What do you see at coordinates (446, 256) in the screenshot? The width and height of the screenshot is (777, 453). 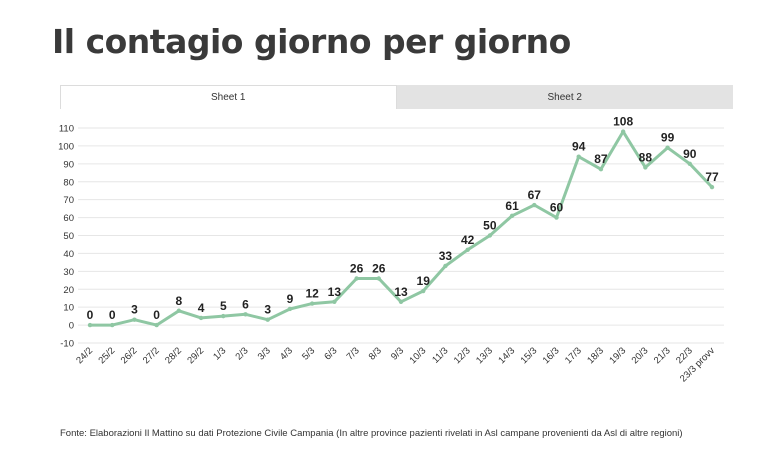 I see `data-label: 33` at bounding box center [446, 256].